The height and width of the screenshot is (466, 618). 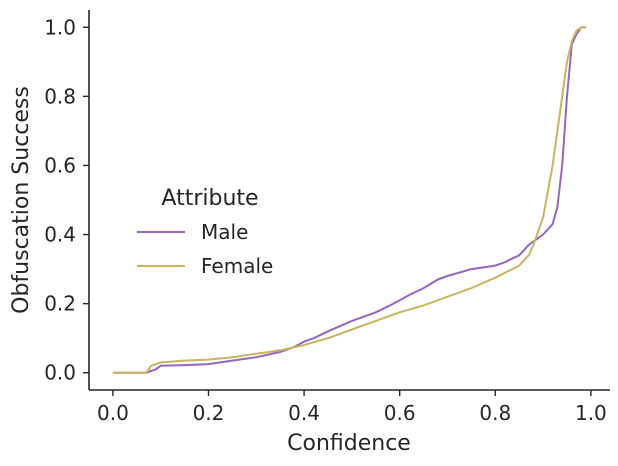 I want to click on y-tick-label: 1.0, so click(x=60, y=27).